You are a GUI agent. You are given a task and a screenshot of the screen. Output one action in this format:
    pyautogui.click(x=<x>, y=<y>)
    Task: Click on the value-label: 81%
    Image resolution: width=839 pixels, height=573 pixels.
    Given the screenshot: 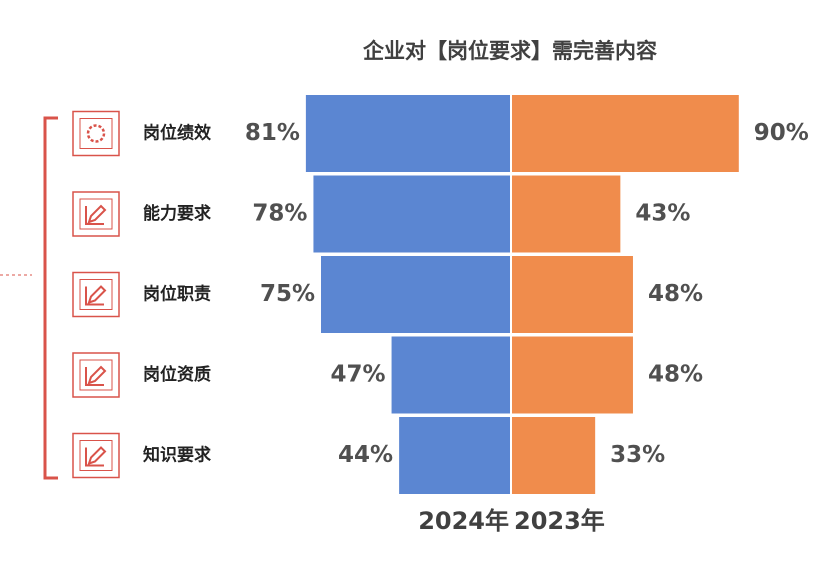 What is the action you would take?
    pyautogui.click(x=272, y=133)
    